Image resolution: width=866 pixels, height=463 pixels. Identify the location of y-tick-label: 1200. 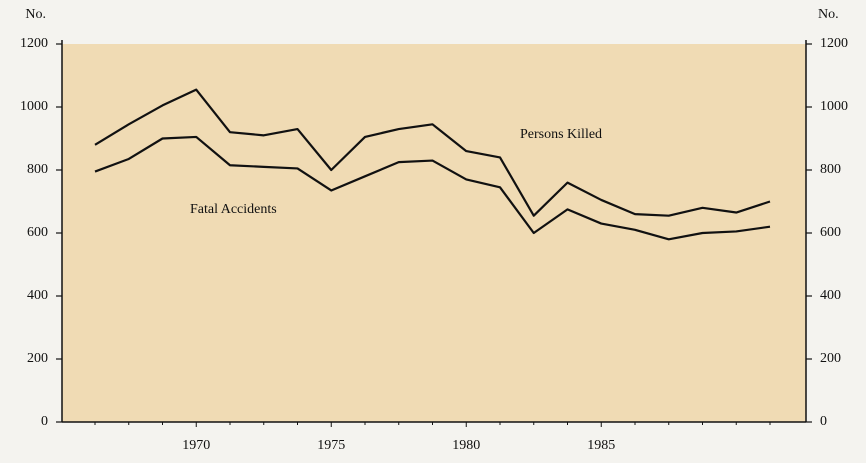
(34, 43).